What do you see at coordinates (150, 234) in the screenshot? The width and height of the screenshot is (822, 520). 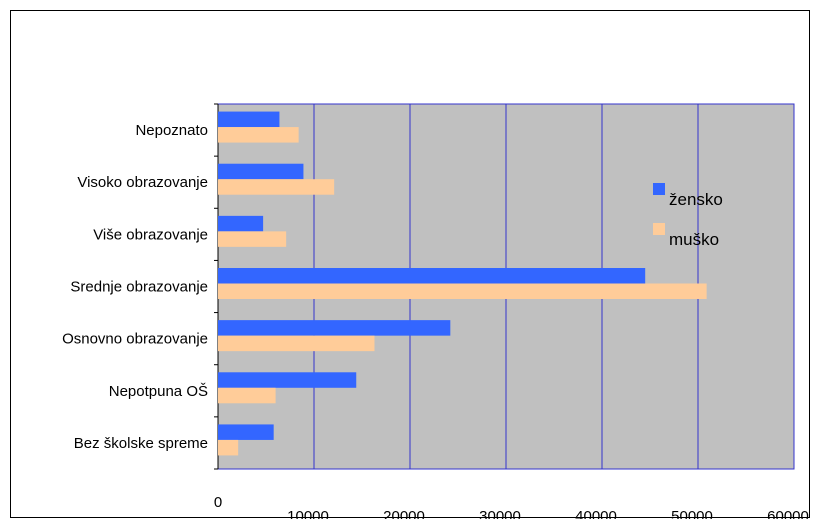 I see `category-label: Više obrazovanje` at bounding box center [150, 234].